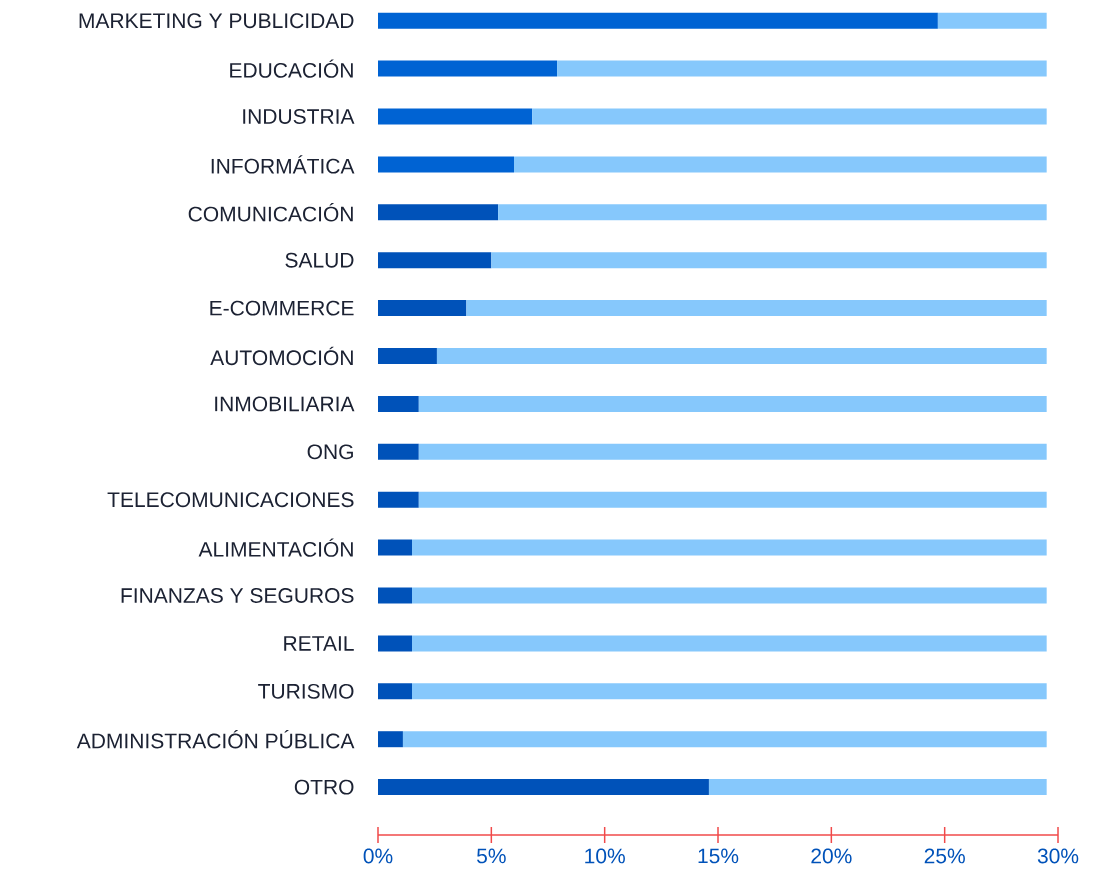 Image resolution: width=1106 pixels, height=880 pixels. Describe the element at coordinates (270, 212) in the screenshot. I see `y-tick-label: COMUNICACIÓN` at that location.